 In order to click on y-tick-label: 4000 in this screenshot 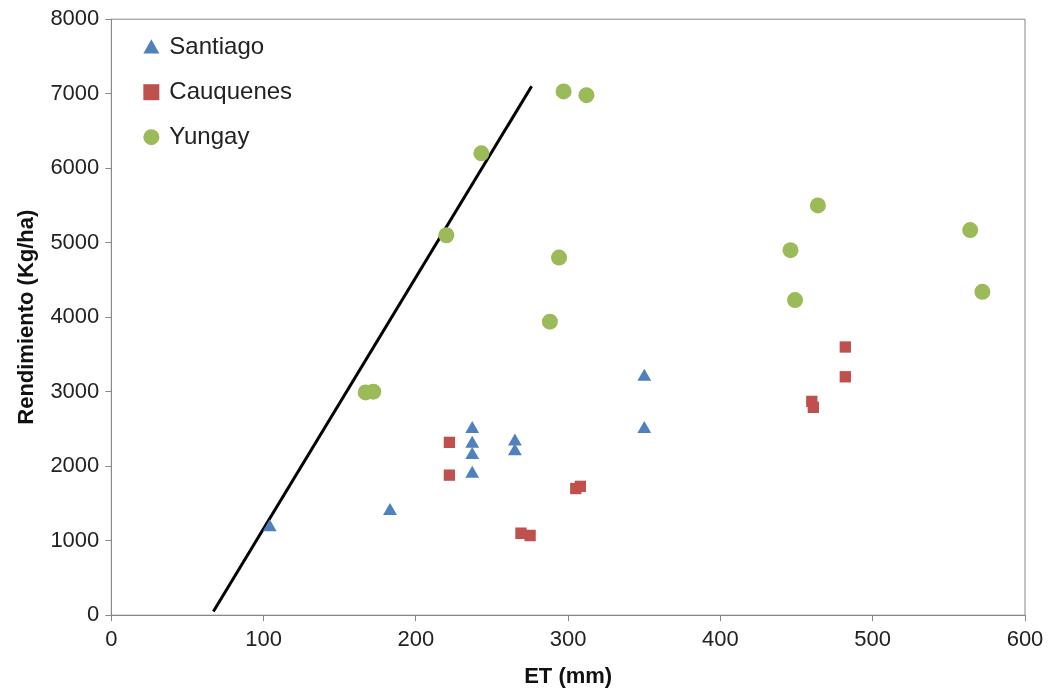, I will do `click(75, 316)`.